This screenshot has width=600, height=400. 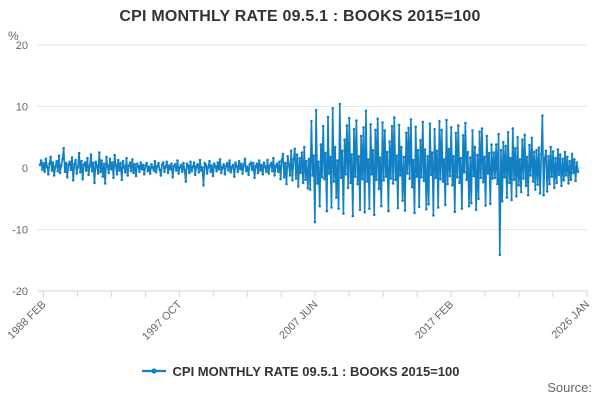 I want to click on legend-item: CPI MONTHLY RATE 09.5.1 : BOOKS 2015=100, so click(x=300, y=371).